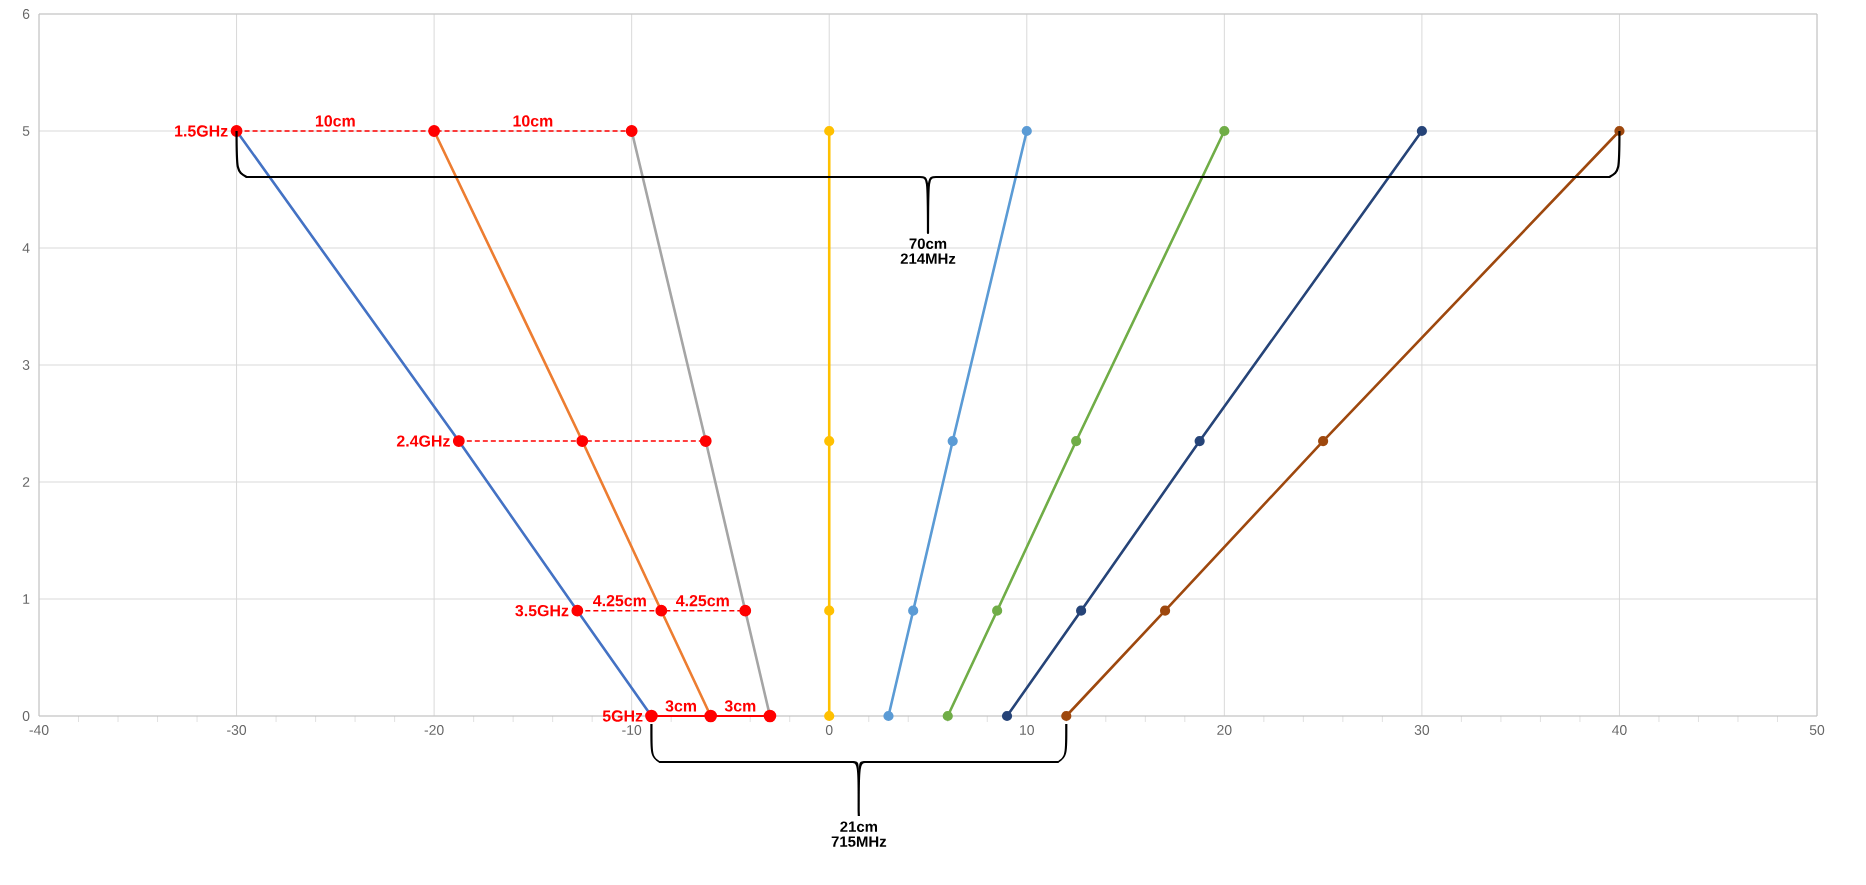 This screenshot has width=1866, height=885. What do you see at coordinates (26, 14) in the screenshot?
I see `y-tick-label: 6` at bounding box center [26, 14].